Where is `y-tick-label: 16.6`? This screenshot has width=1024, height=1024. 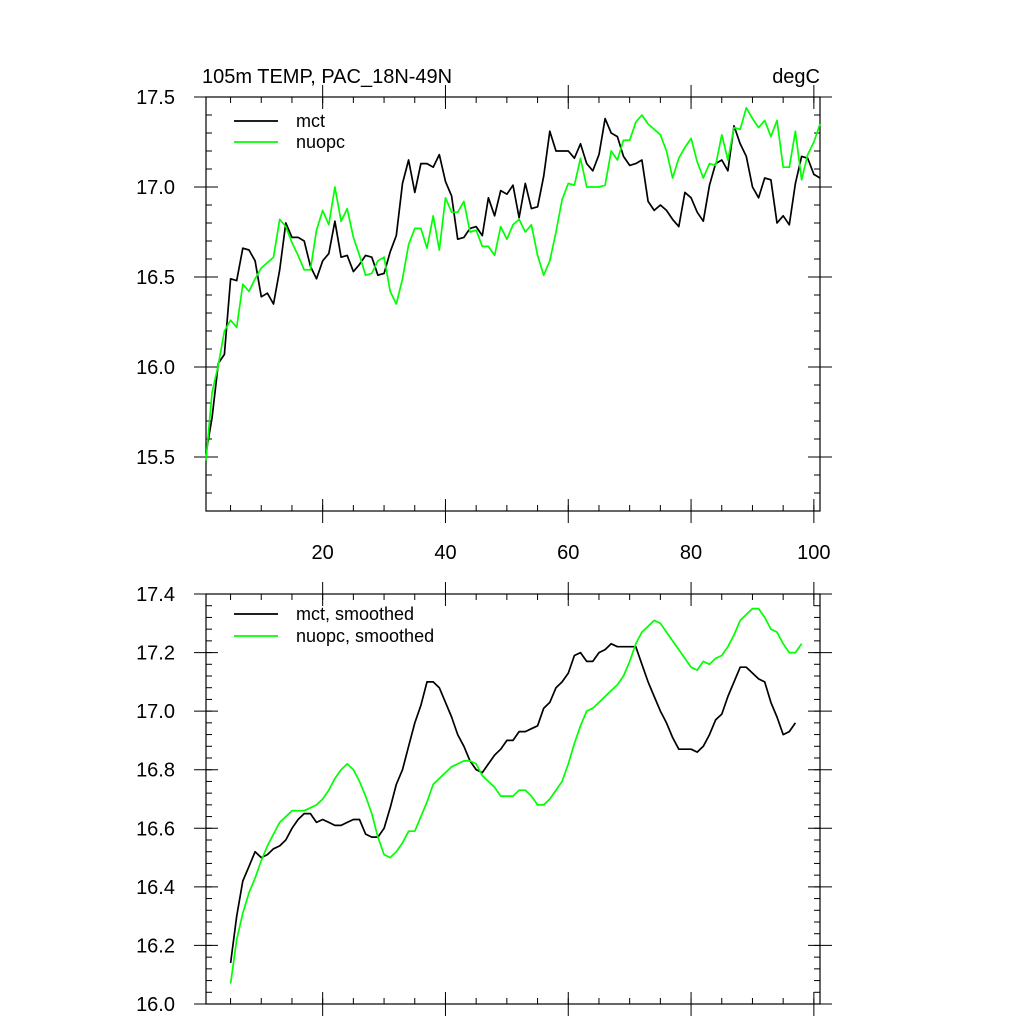
y-tick-label: 16.6 is located at coordinates (155, 829).